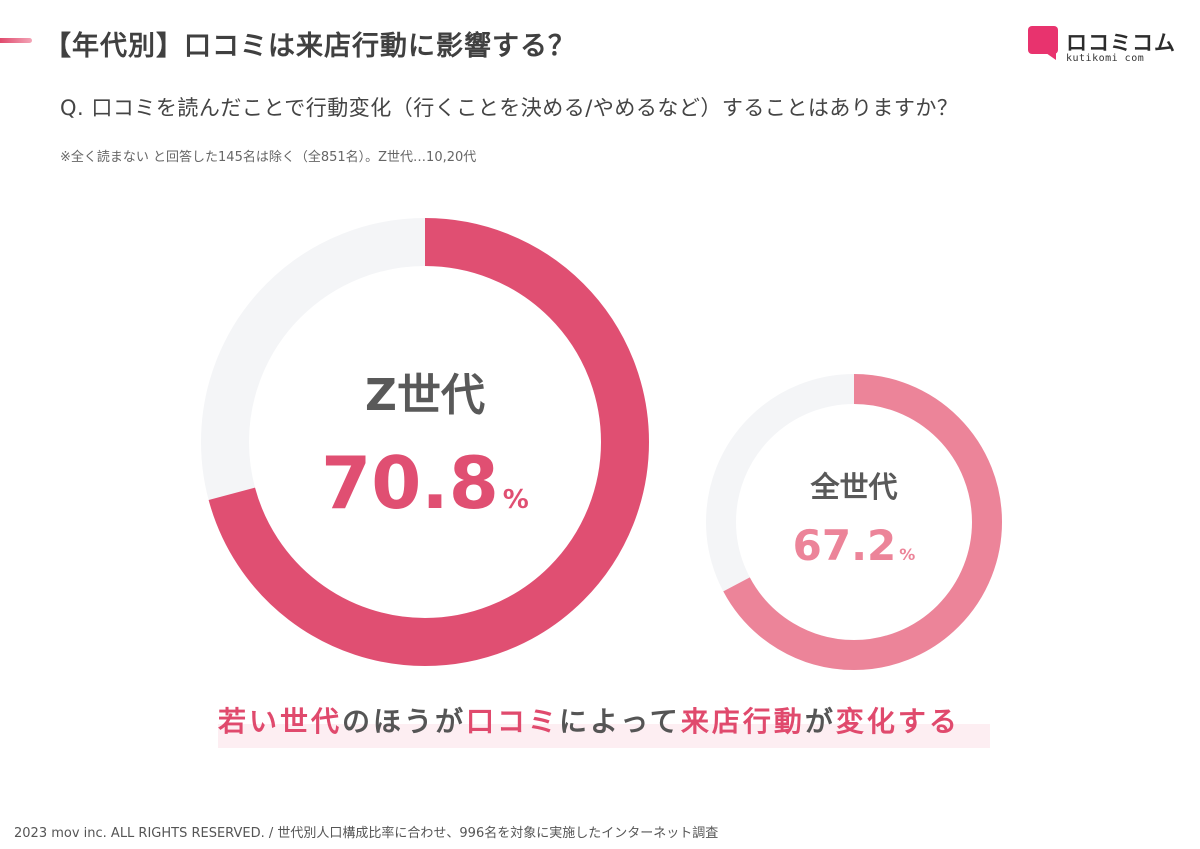  I want to click on title-accent-bar, so click(16, 40).